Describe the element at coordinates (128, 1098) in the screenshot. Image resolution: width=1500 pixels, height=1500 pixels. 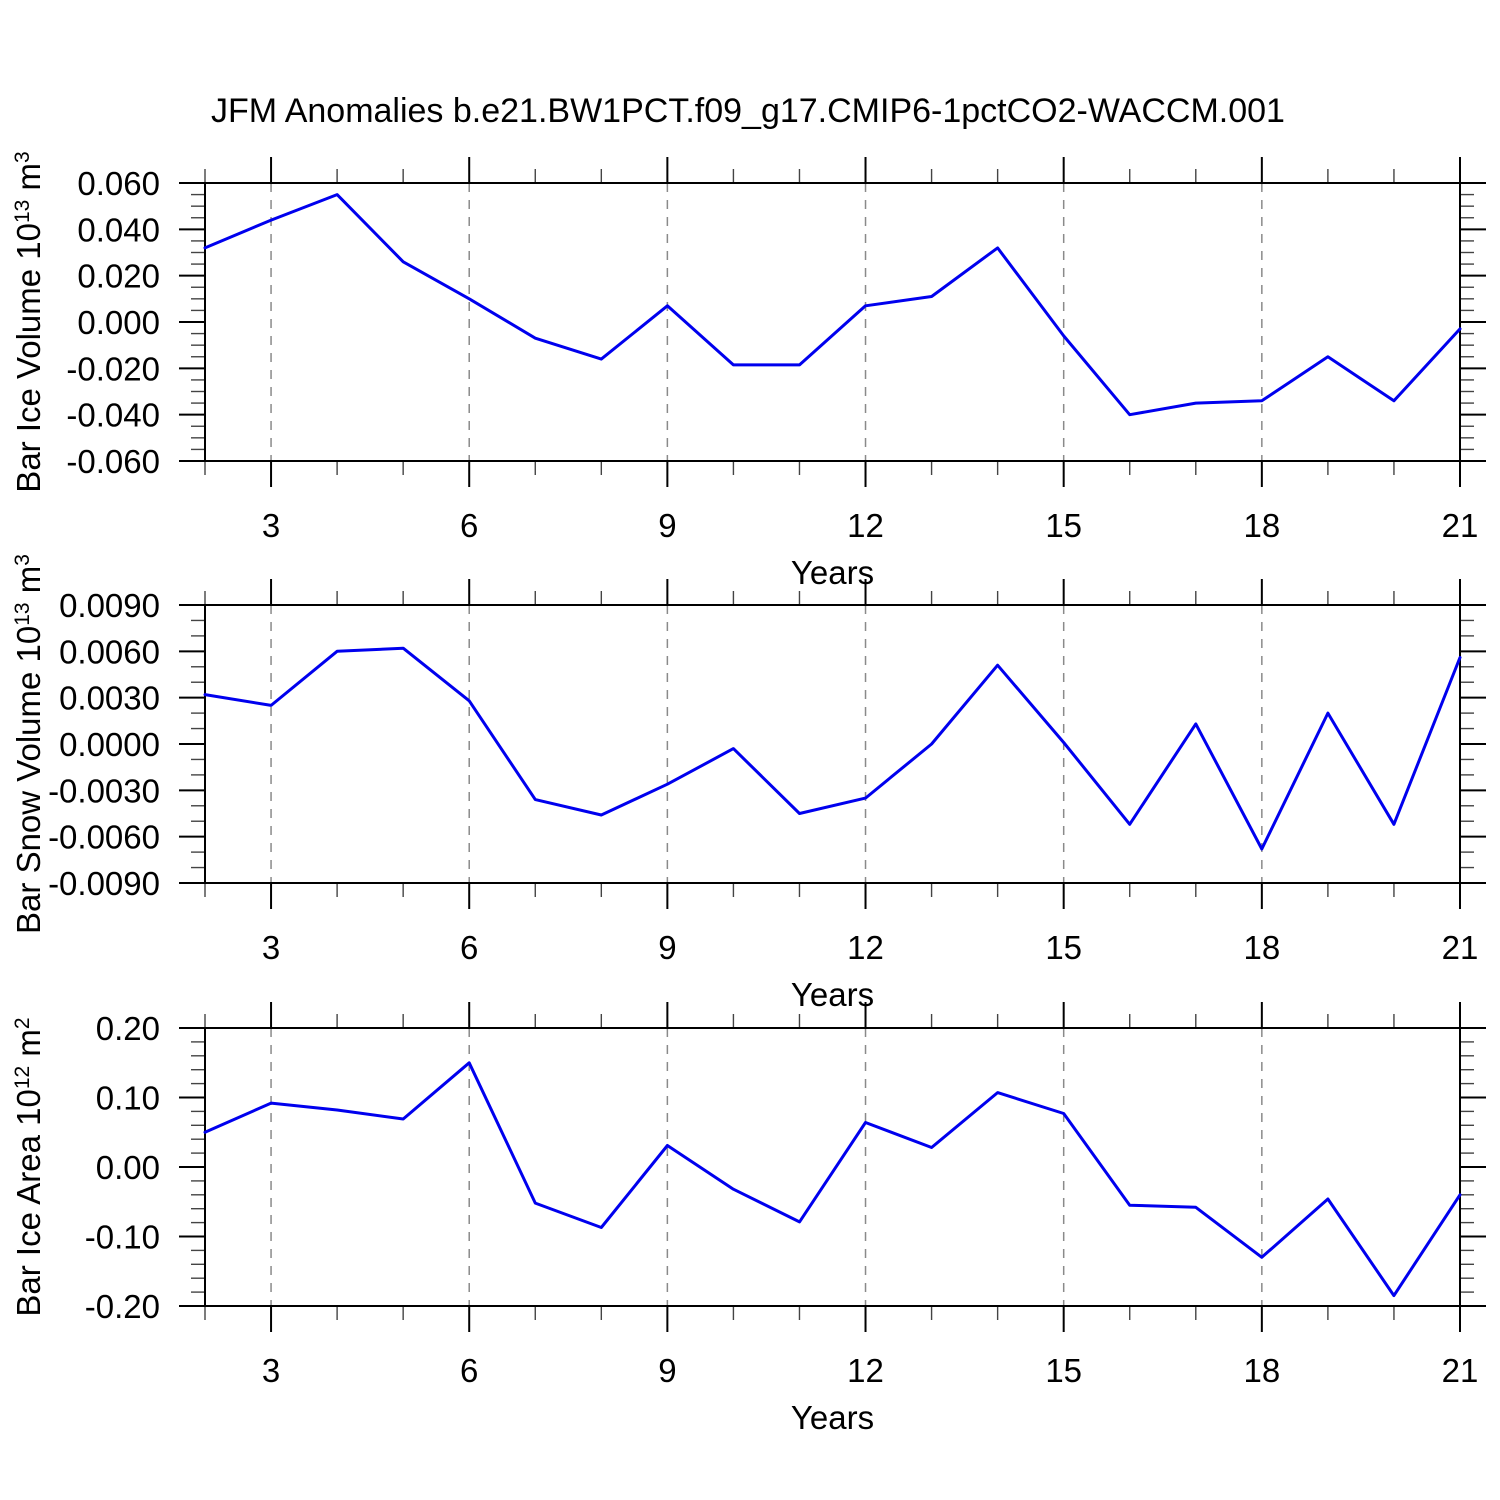
I see `y-tick-label: 0.10` at that location.